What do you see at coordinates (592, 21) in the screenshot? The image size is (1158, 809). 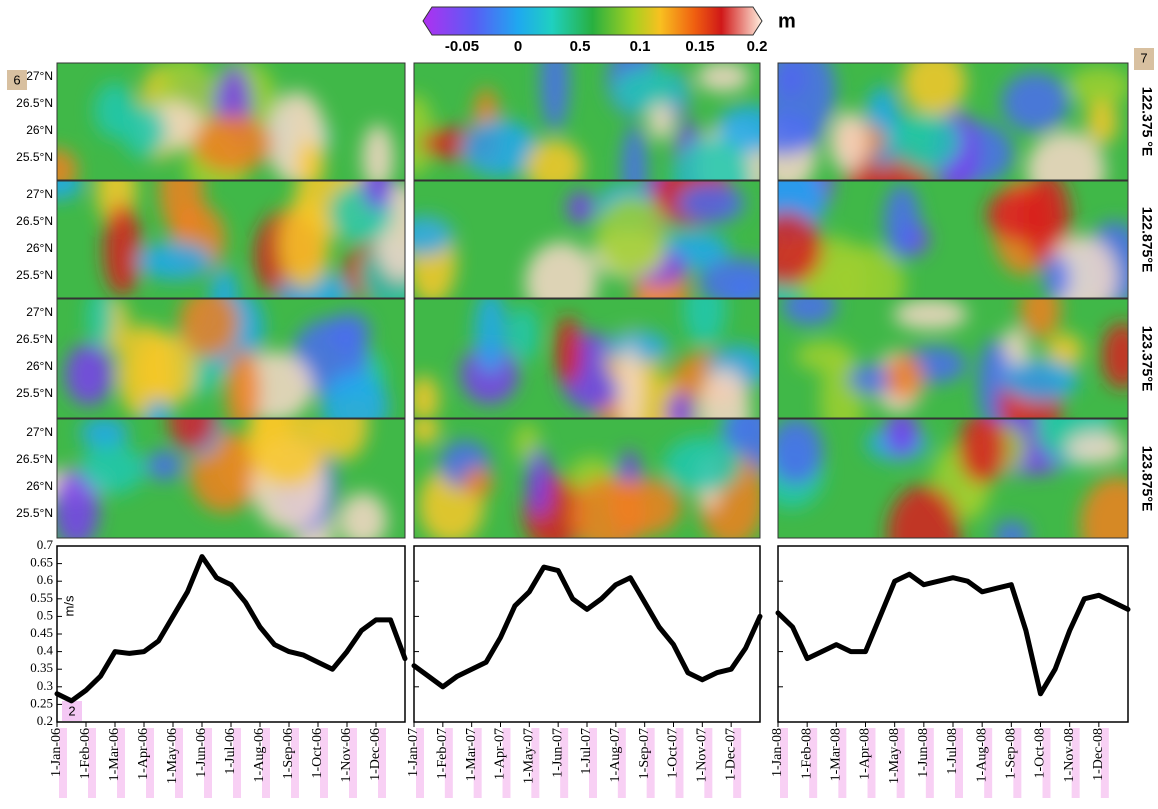 I see `colorbar` at bounding box center [592, 21].